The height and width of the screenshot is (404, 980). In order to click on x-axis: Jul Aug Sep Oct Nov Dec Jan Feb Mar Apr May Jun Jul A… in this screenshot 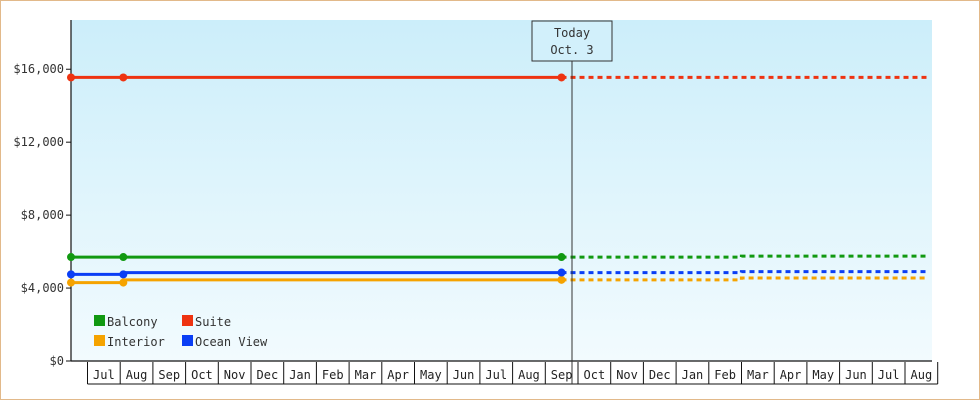, I will do `click(505, 372)`.